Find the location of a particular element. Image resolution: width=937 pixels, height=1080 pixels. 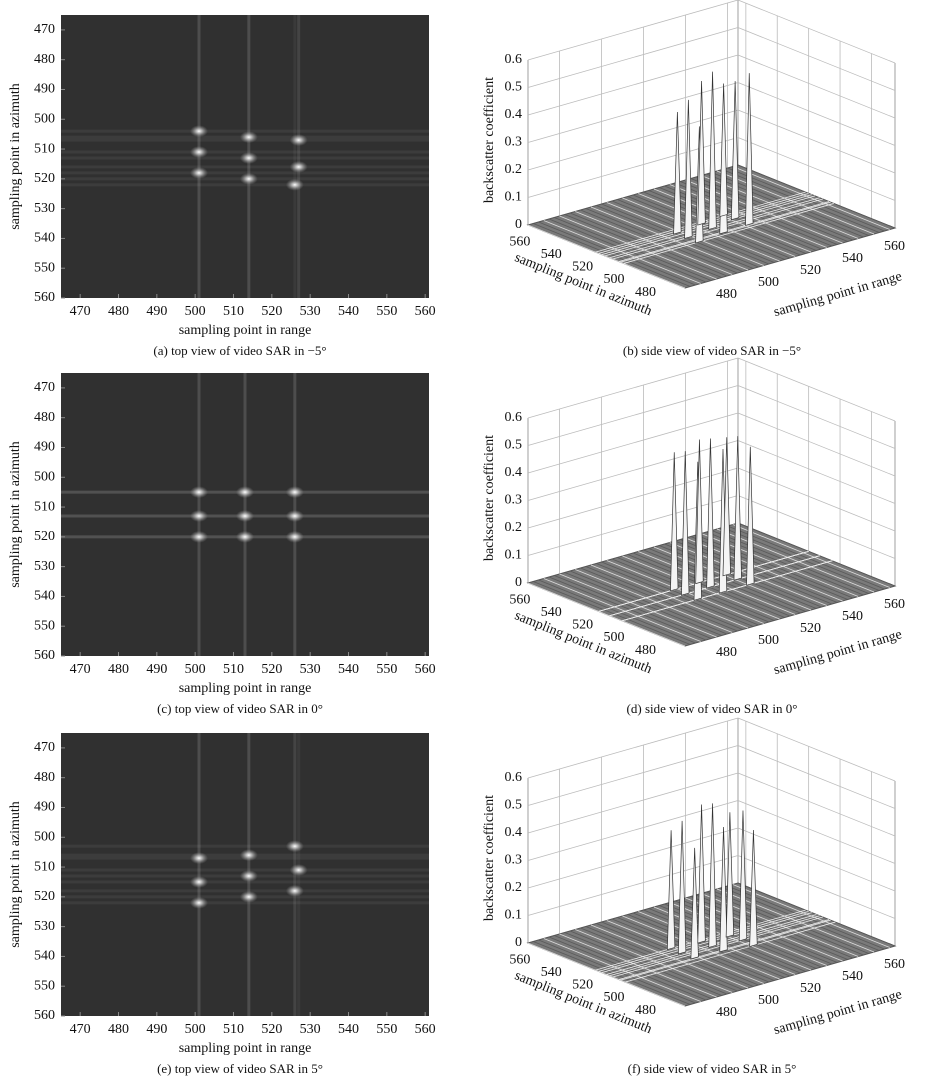

y-tick-label: 530 is located at coordinates (44, 208).